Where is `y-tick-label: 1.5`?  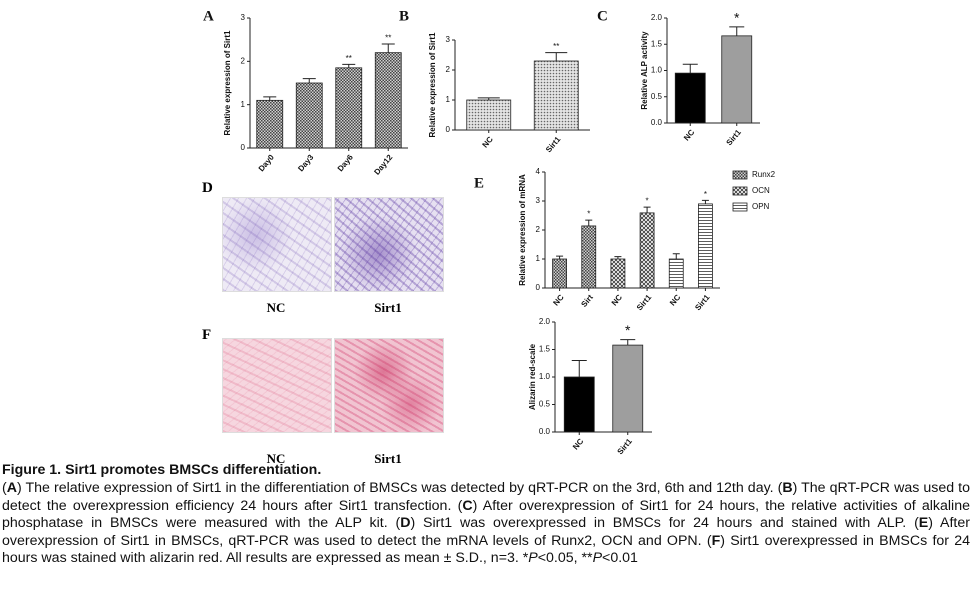
y-tick-label: 1.5 is located at coordinates (545, 349).